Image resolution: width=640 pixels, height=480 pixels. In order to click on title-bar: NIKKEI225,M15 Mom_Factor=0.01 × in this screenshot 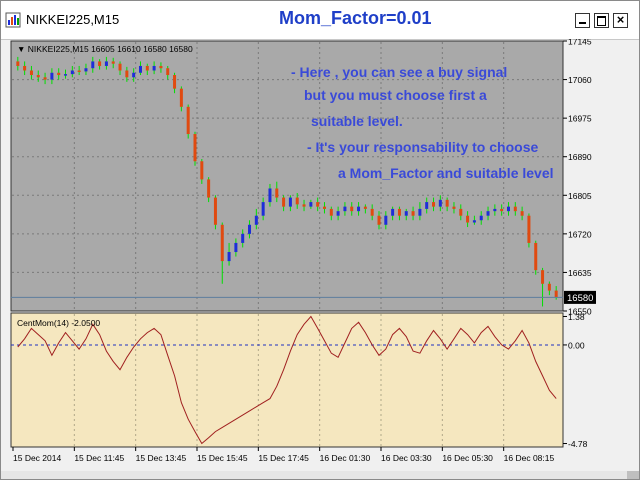, I will do `click(320, 20)`.